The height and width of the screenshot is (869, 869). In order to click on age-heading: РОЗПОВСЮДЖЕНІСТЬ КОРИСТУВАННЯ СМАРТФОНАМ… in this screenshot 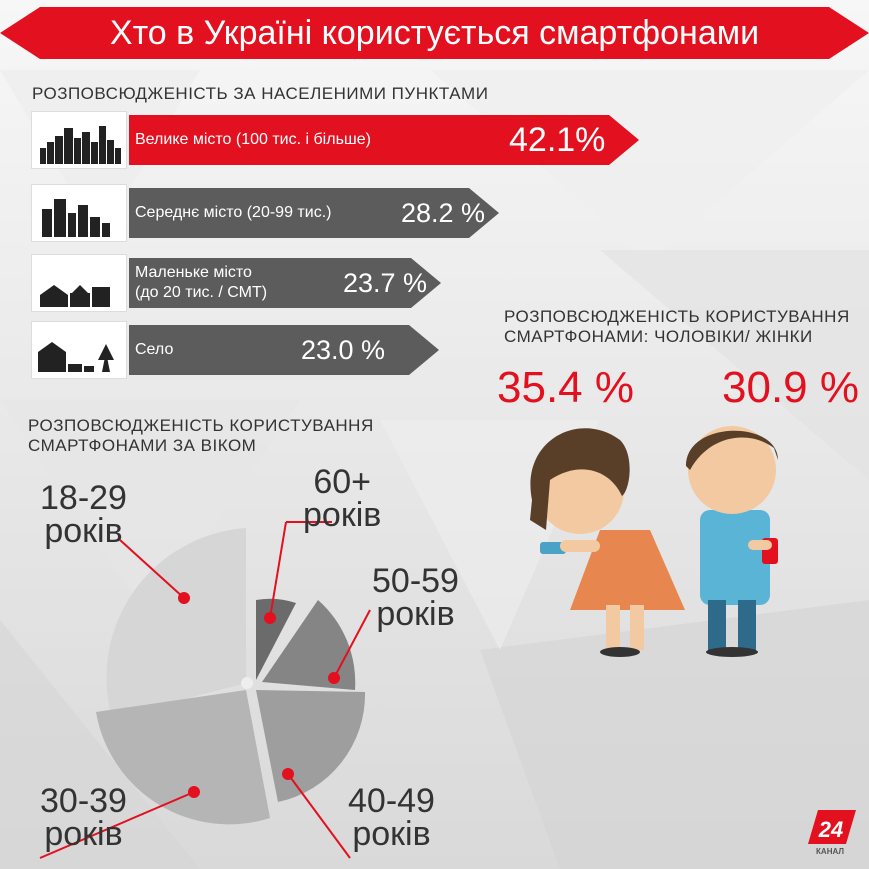, I will do `click(201, 436)`.